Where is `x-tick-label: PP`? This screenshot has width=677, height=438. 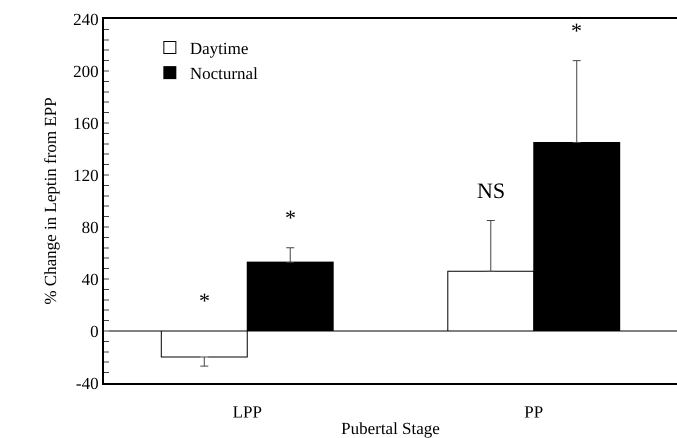
x-tick-label: PP is located at coordinates (534, 412).